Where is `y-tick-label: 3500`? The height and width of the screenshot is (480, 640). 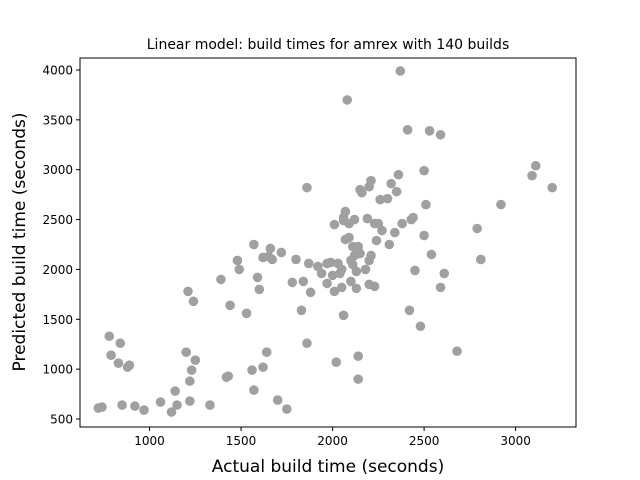 y-tick-label: 3500 is located at coordinates (57, 120).